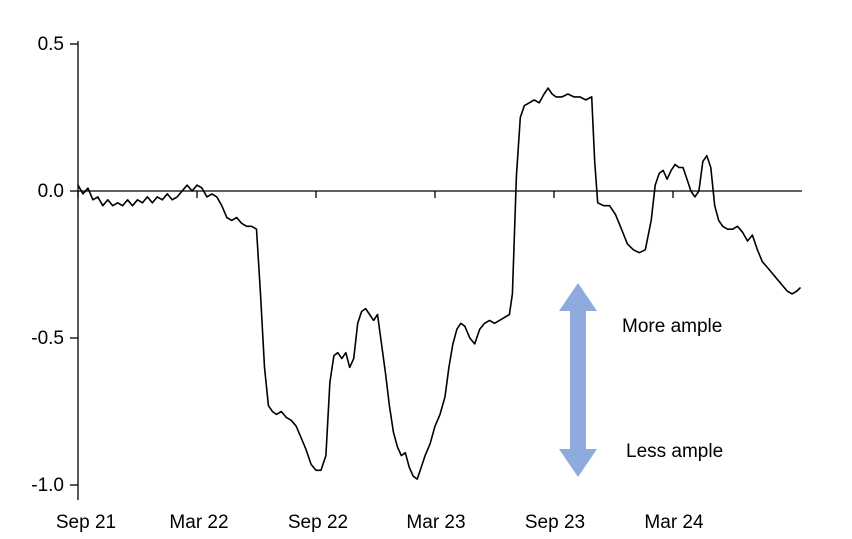 This screenshot has height=539, width=852. Describe the element at coordinates (47, 265) in the screenshot. I see `y-tick-labels: 0.5 0.0 -0.5 -1.0` at that location.